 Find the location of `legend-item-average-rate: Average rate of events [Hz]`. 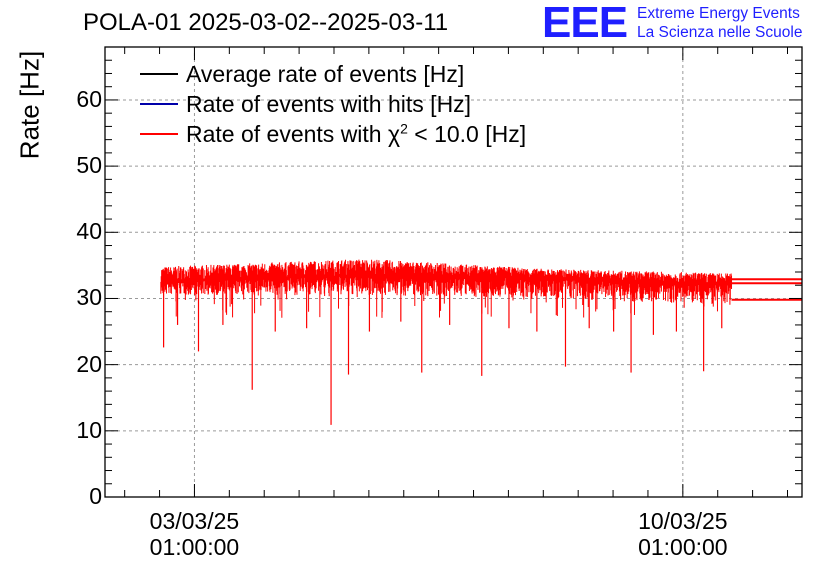

legend-item-average-rate: Average rate of events [Hz] is located at coordinates (302, 74).